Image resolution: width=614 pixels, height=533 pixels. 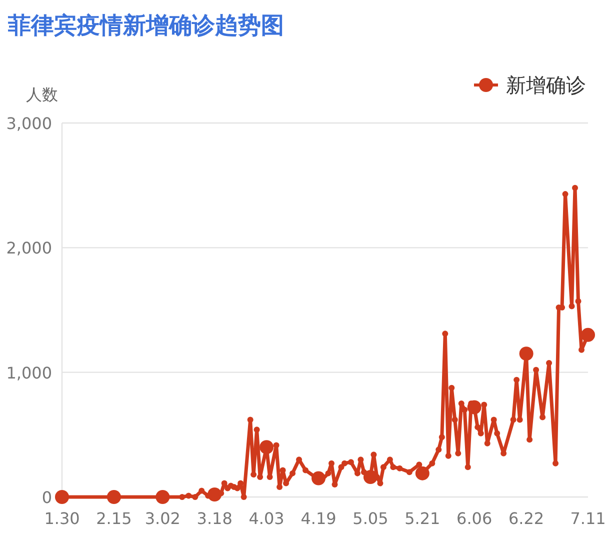 I want to click on y-tick-label: 2,000, so click(x=29, y=248).